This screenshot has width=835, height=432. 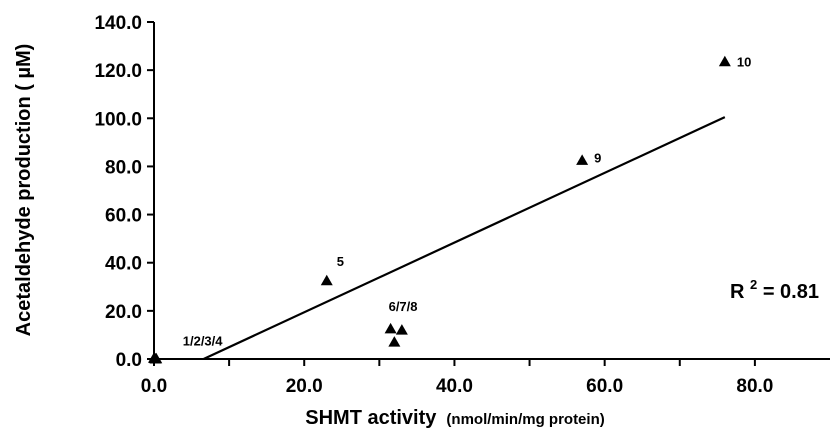 What do you see at coordinates (604, 386) in the screenshot?
I see `x-tick-label: 60.0` at bounding box center [604, 386].